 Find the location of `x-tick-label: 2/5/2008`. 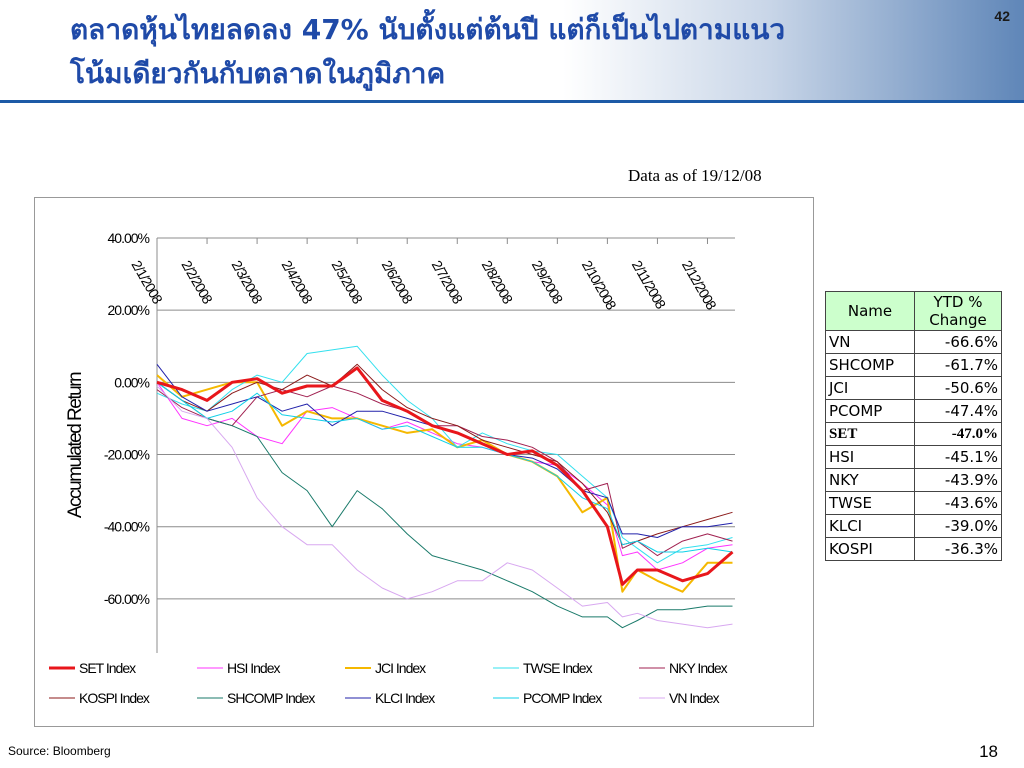

x-tick-label: 2/5/2008 is located at coordinates (348, 282).